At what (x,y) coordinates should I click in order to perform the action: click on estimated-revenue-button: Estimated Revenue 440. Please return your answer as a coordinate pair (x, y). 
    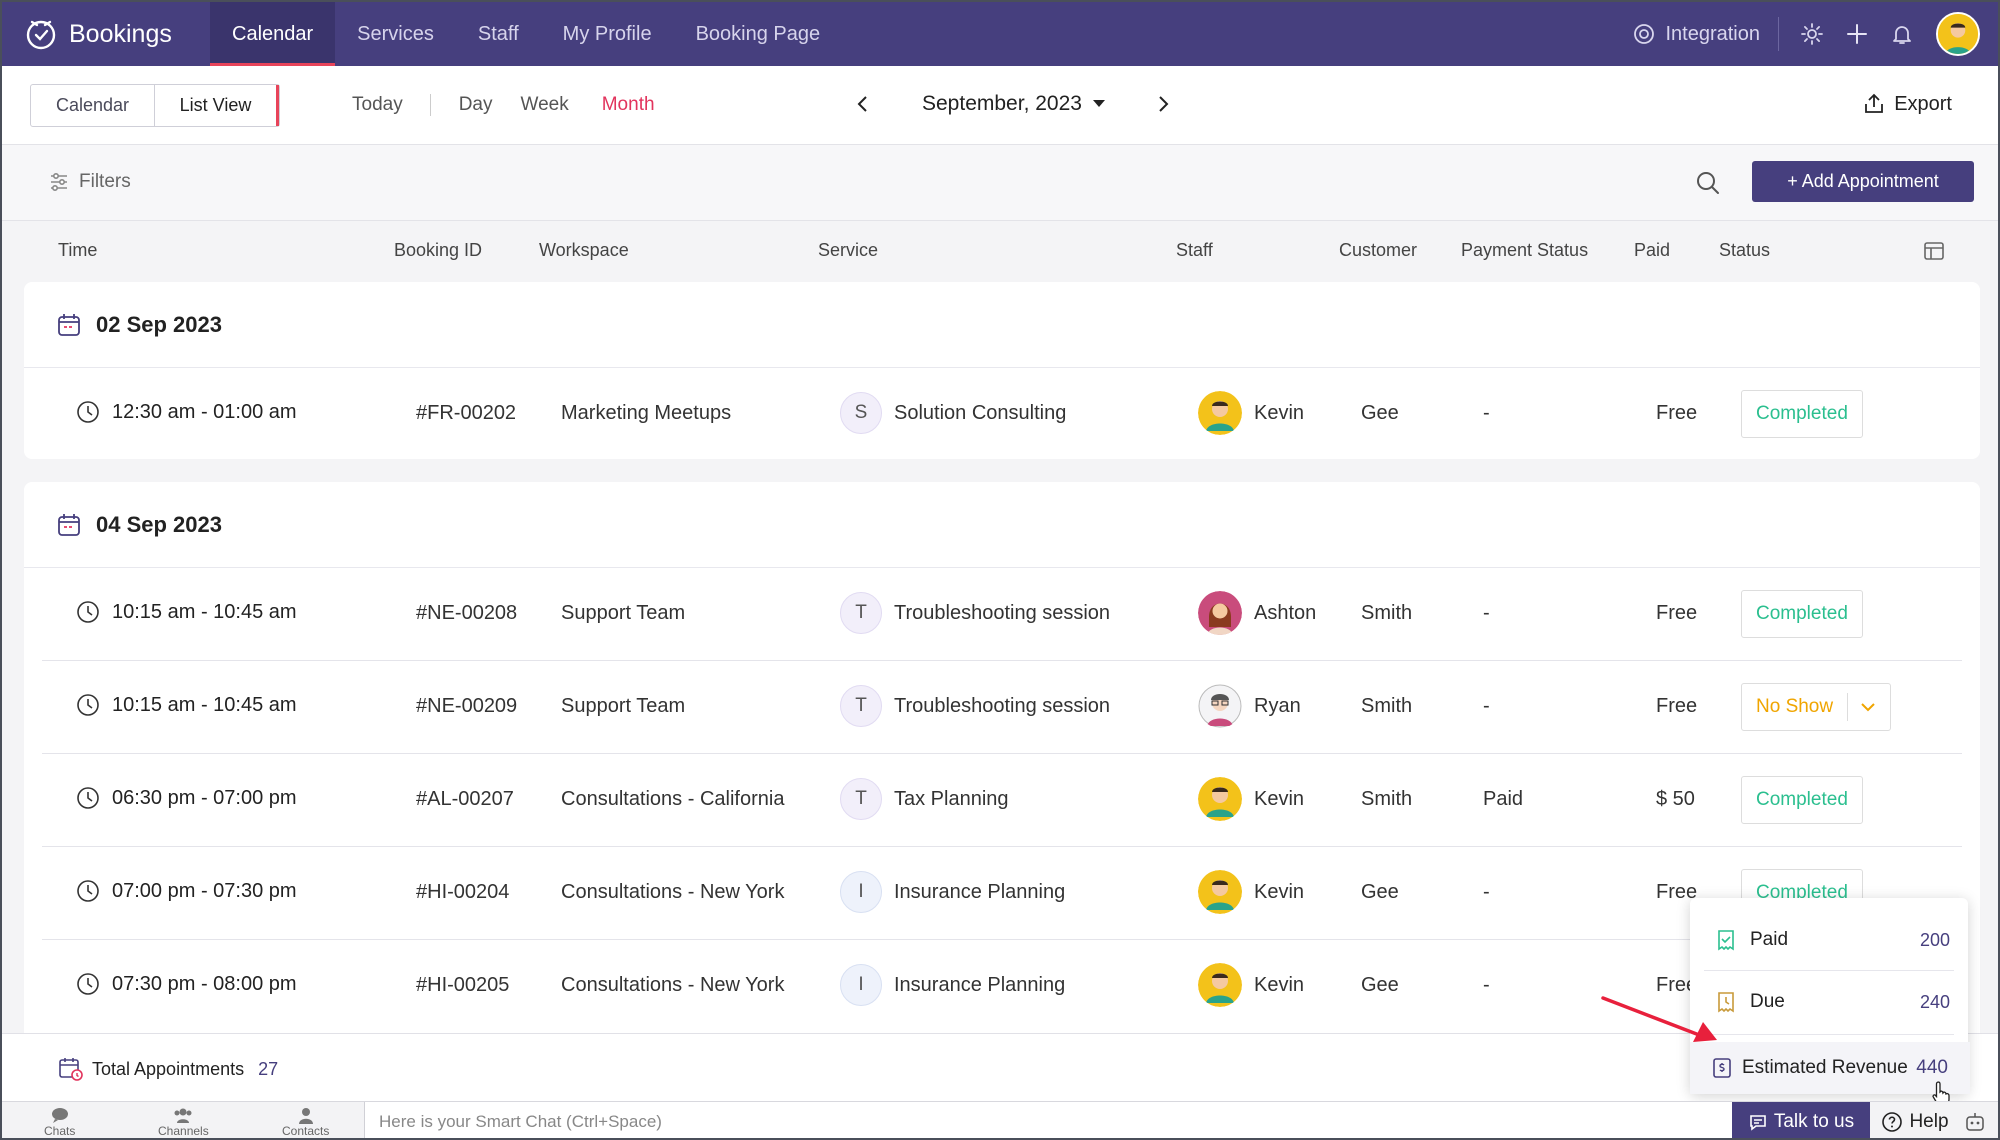
    Looking at the image, I should click on (1830, 1068).